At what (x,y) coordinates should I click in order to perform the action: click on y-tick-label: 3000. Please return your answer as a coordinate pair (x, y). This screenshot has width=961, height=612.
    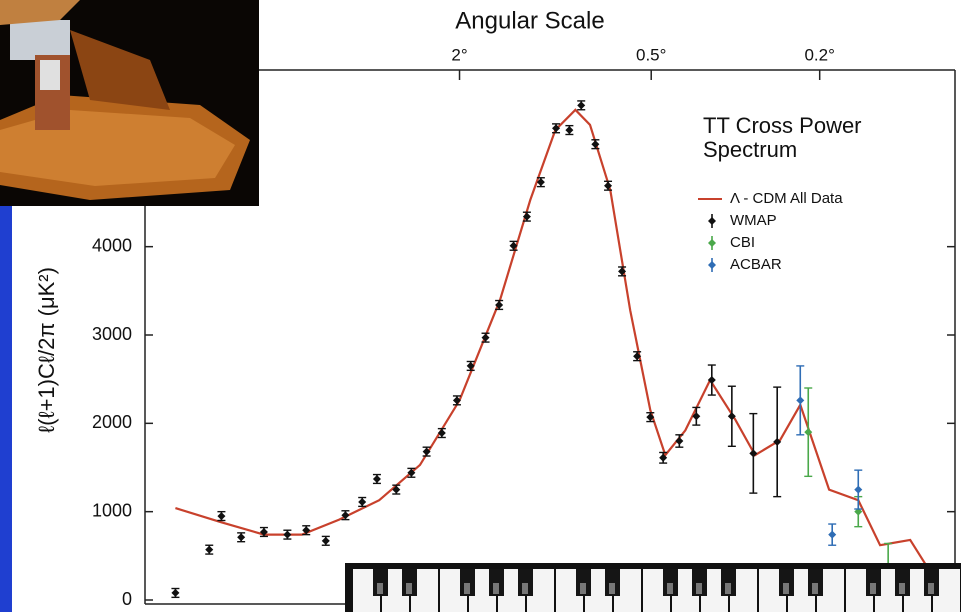
    Looking at the image, I should click on (112, 334).